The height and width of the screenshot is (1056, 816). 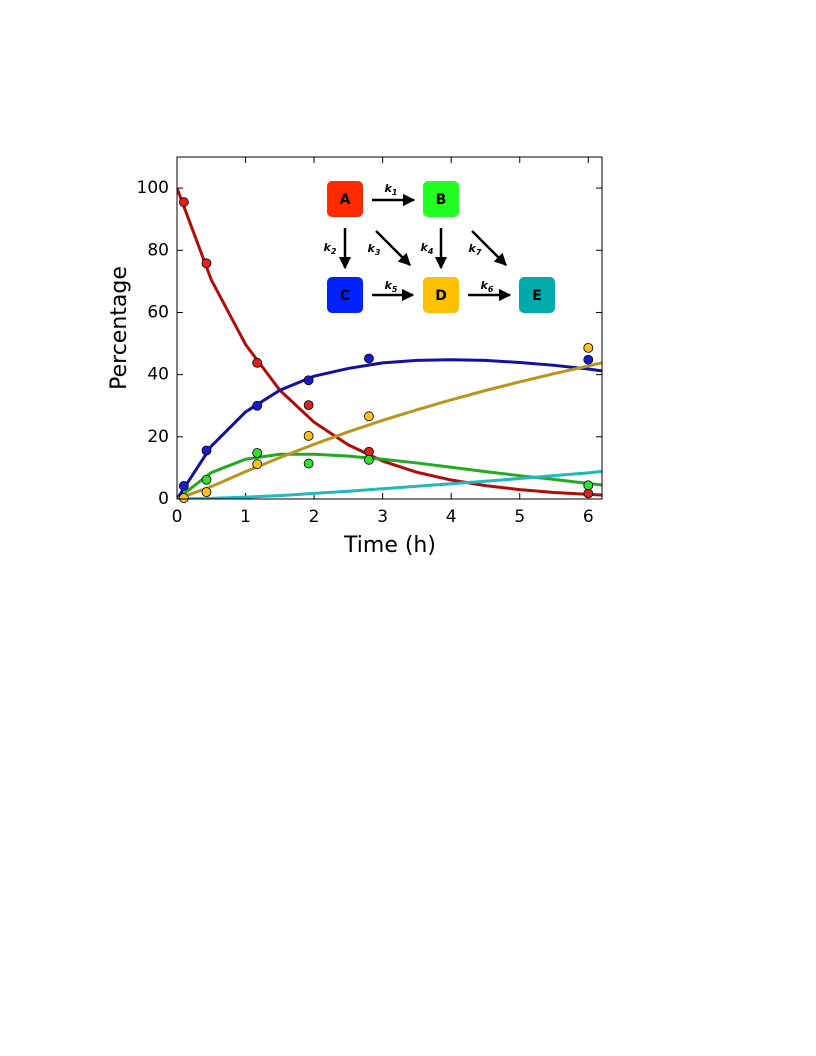 I want to click on y-tick-label: 20, so click(x=158, y=437).